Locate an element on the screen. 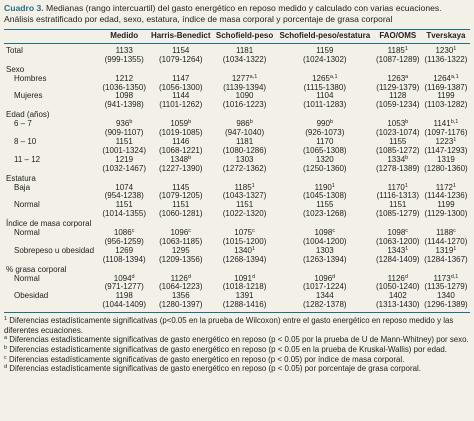  interquartile-range: (1044-1409) is located at coordinates (124, 305).